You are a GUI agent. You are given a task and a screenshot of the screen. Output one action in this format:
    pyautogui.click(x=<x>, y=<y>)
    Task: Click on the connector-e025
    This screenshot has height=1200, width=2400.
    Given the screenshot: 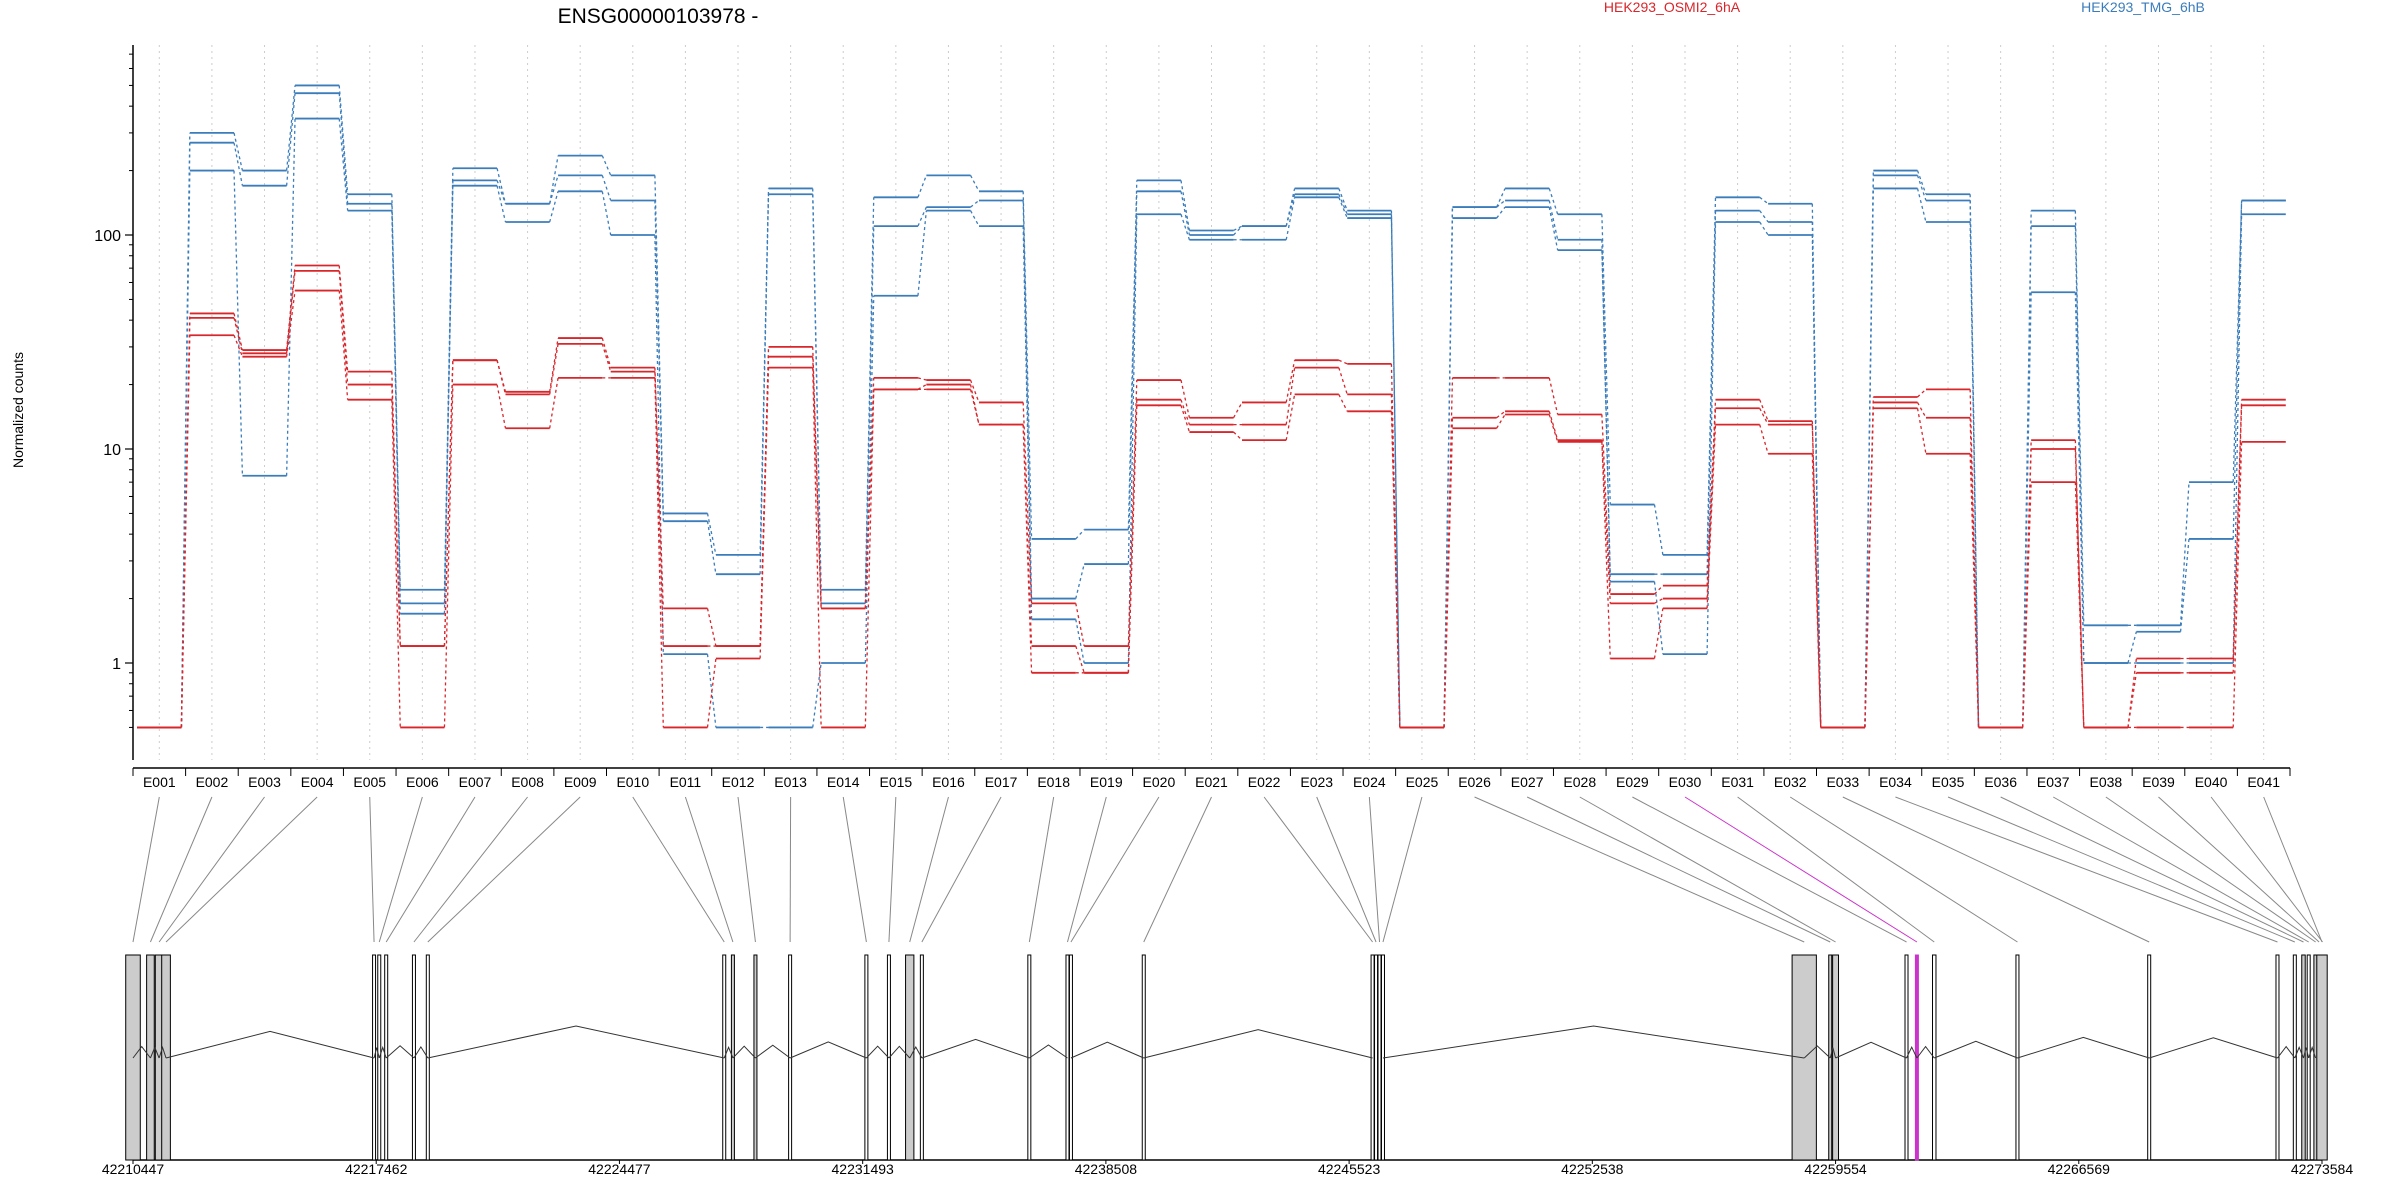 What is the action you would take?
    pyautogui.click(x=1402, y=869)
    